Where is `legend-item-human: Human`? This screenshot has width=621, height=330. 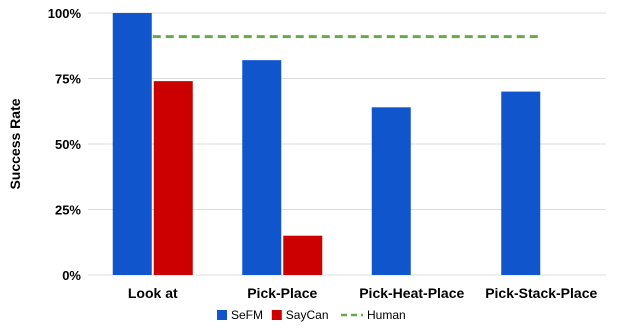 legend-item-human: Human is located at coordinates (373, 315).